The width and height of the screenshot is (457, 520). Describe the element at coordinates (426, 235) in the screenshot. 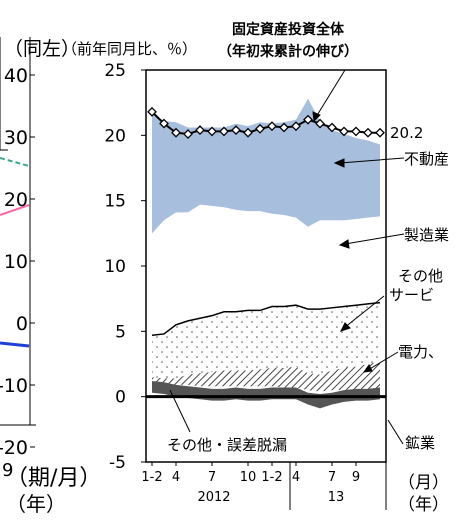

I see `annotation-manufacturing: 製造業` at that location.